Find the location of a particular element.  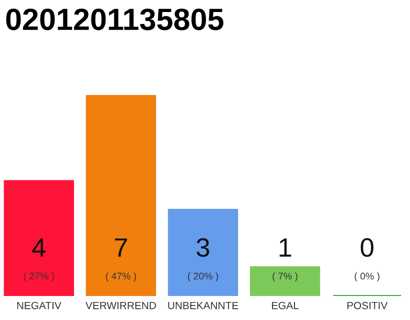

x-tick-label: VERWIRREND is located at coordinates (121, 306).